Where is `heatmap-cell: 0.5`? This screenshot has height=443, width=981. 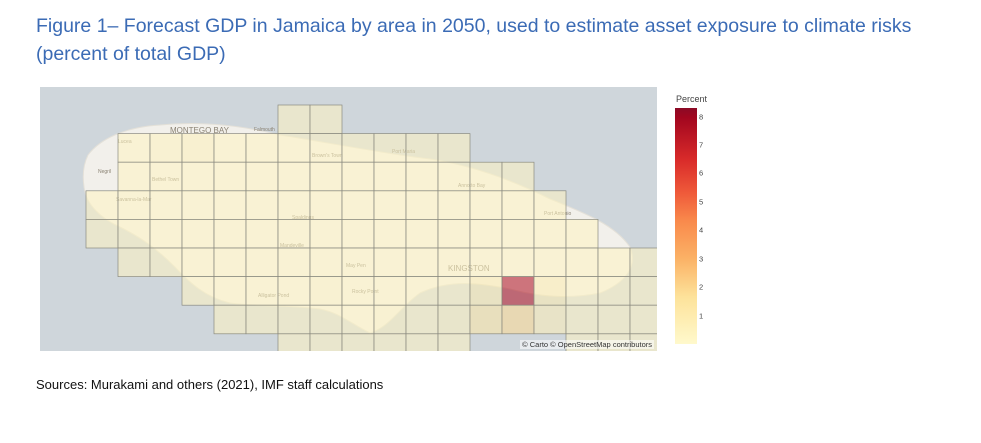 heatmap-cell: 0.5 is located at coordinates (198, 148).